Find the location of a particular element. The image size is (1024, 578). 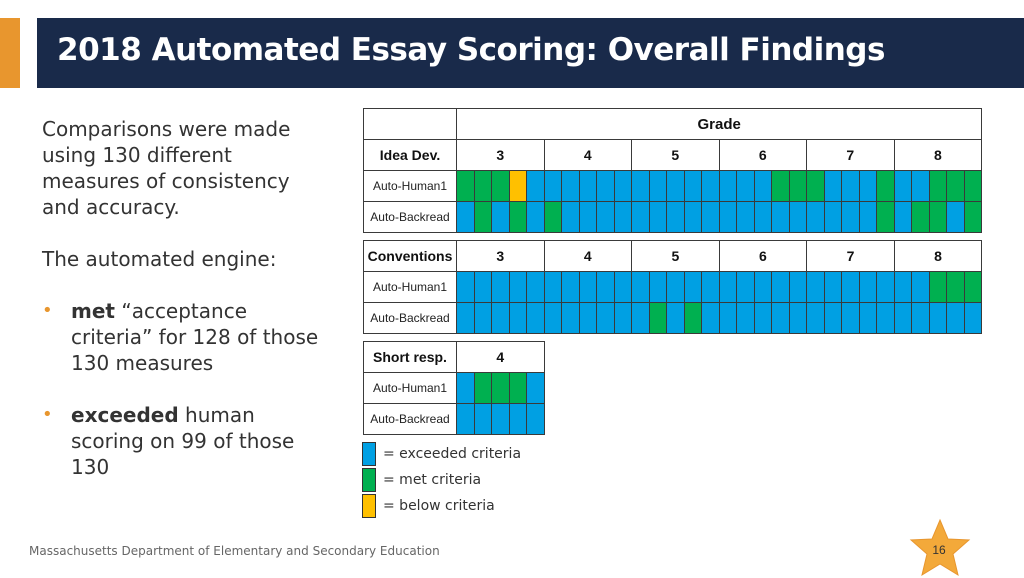

header-corner-cell is located at coordinates (410, 124).